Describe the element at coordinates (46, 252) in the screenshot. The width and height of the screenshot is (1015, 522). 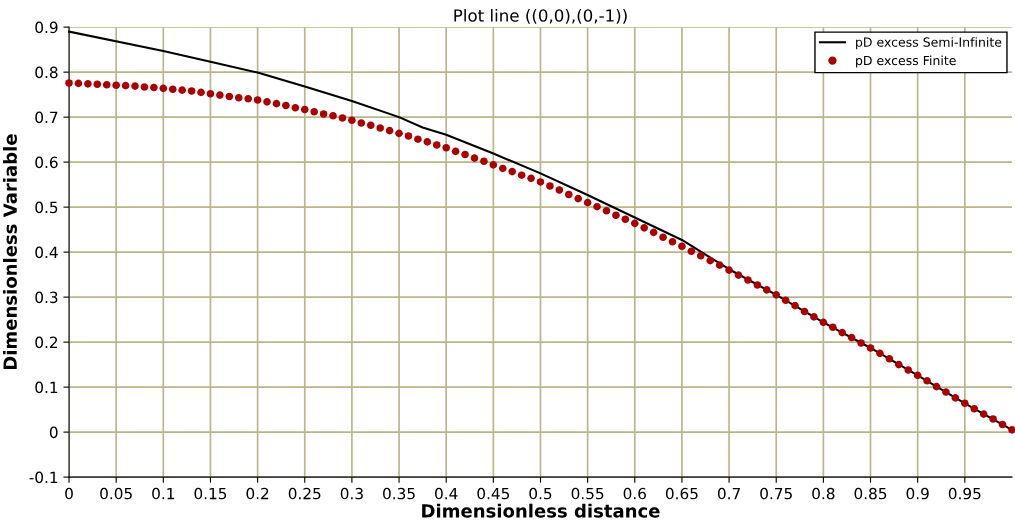
I see `y-tick-label: 0.4` at that location.